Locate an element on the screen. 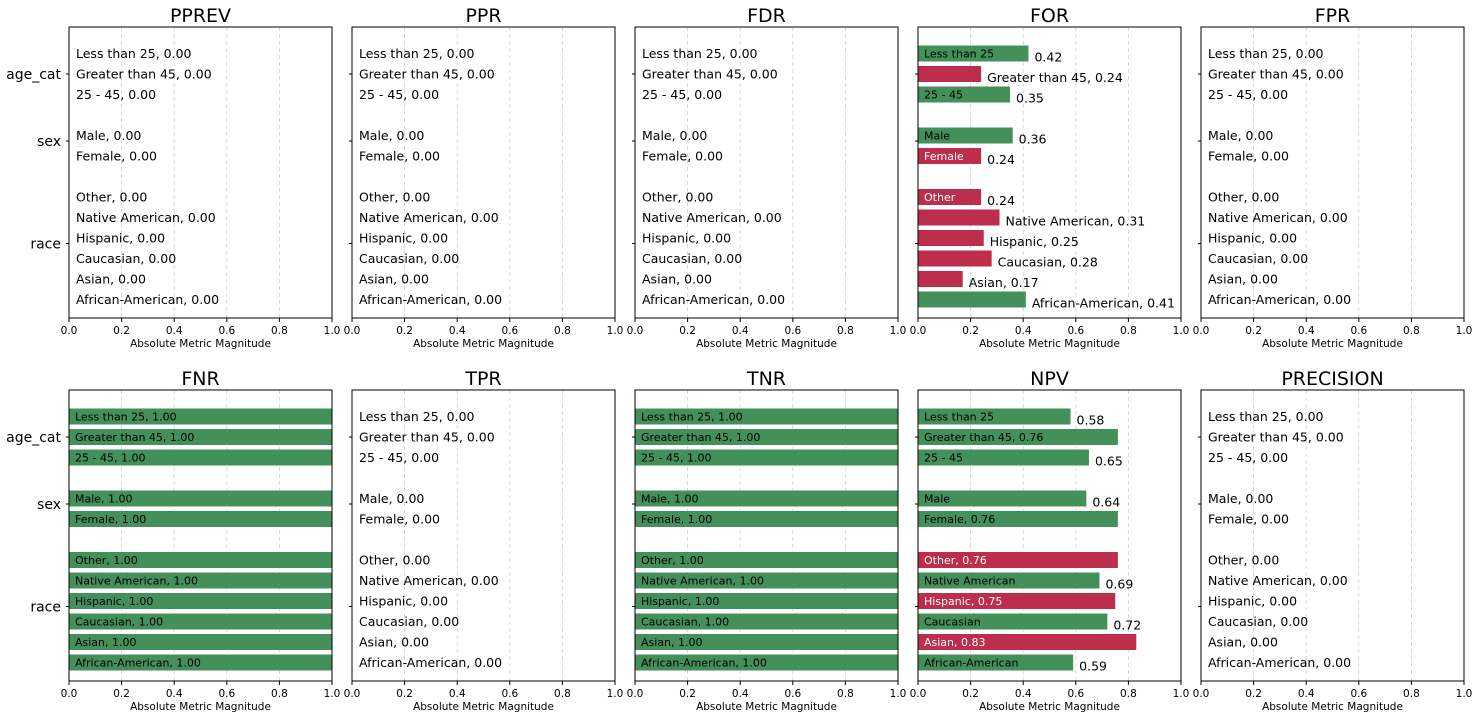 Image resolution: width=1479 pixels, height=718 pixels. panel-title: FDR is located at coordinates (766, 16).